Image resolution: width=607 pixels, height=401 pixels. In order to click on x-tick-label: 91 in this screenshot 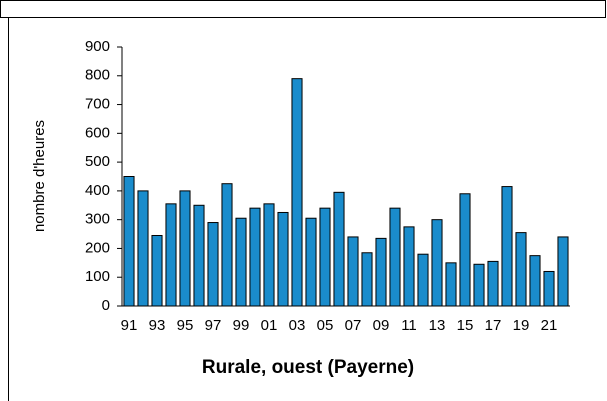, I will do `click(129, 325)`.